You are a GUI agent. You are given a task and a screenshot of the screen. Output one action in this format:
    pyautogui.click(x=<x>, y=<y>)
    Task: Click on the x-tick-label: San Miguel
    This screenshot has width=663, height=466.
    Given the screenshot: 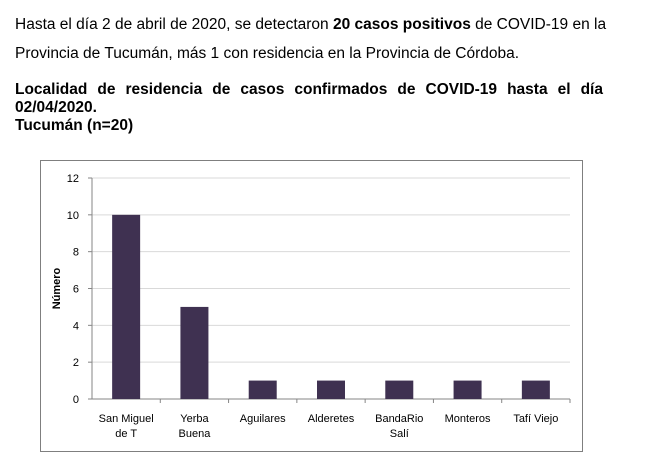 What is the action you would take?
    pyautogui.click(x=126, y=419)
    